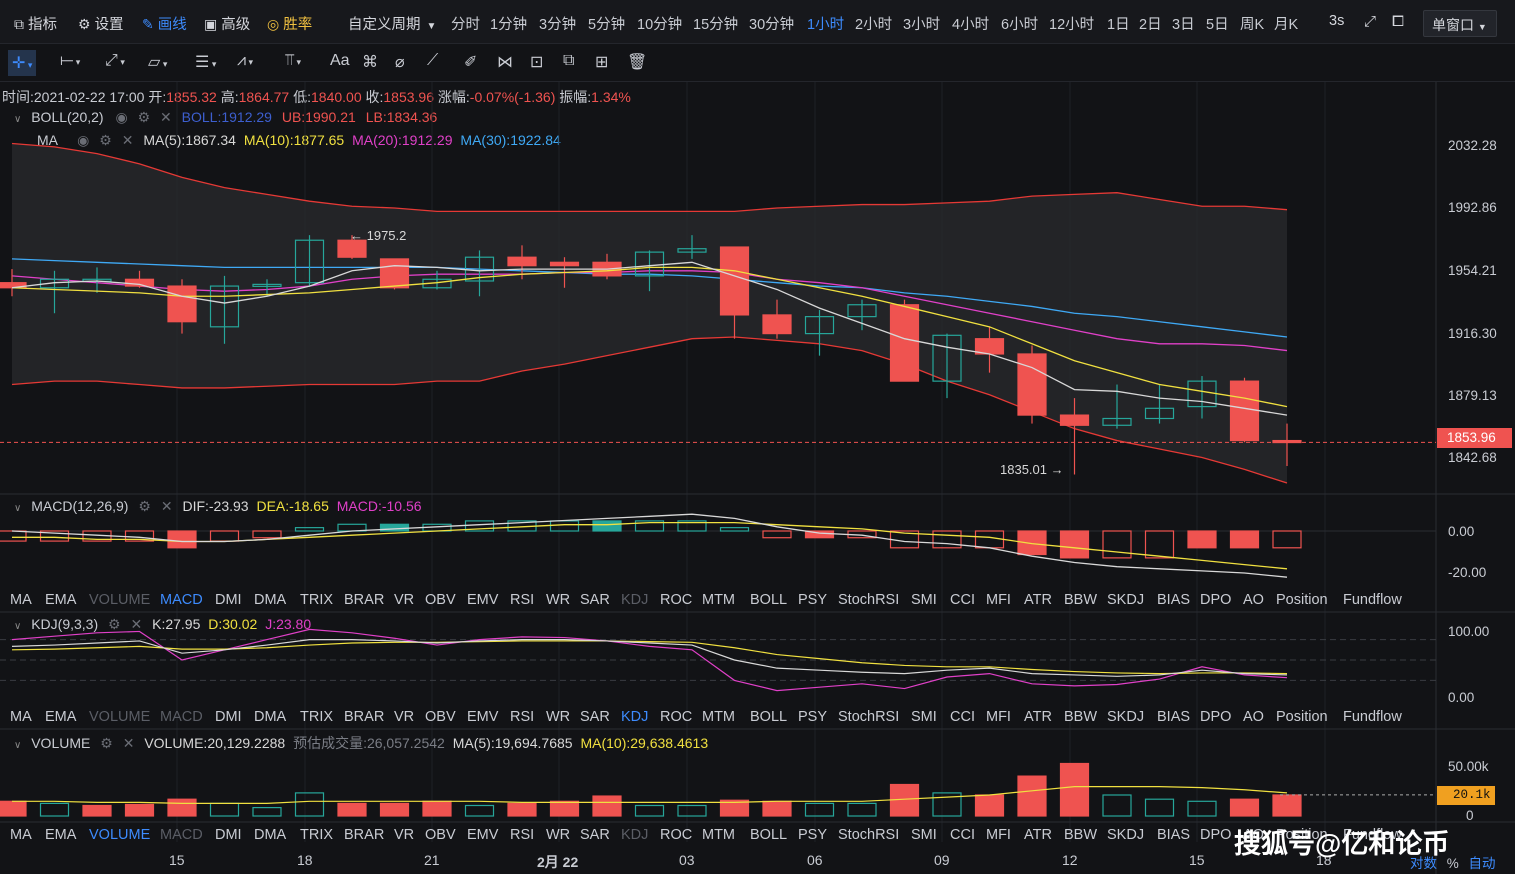 The height and width of the screenshot is (874, 1515). What do you see at coordinates (164, 24) in the screenshot?
I see `drawing-button: ✎ 画线` at bounding box center [164, 24].